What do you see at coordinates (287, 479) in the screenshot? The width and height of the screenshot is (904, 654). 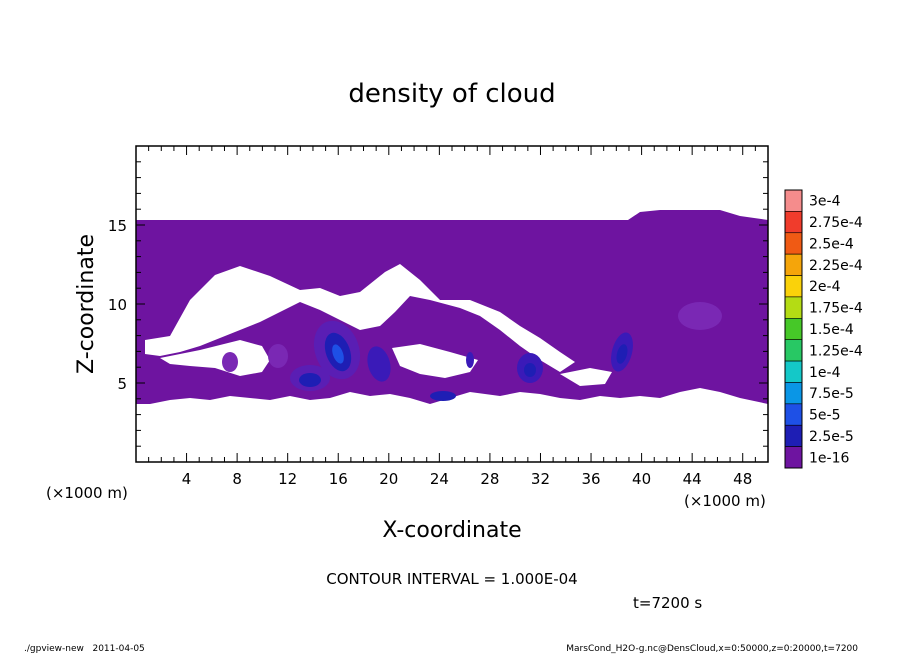 I see `x-tick-label: 12` at bounding box center [287, 479].